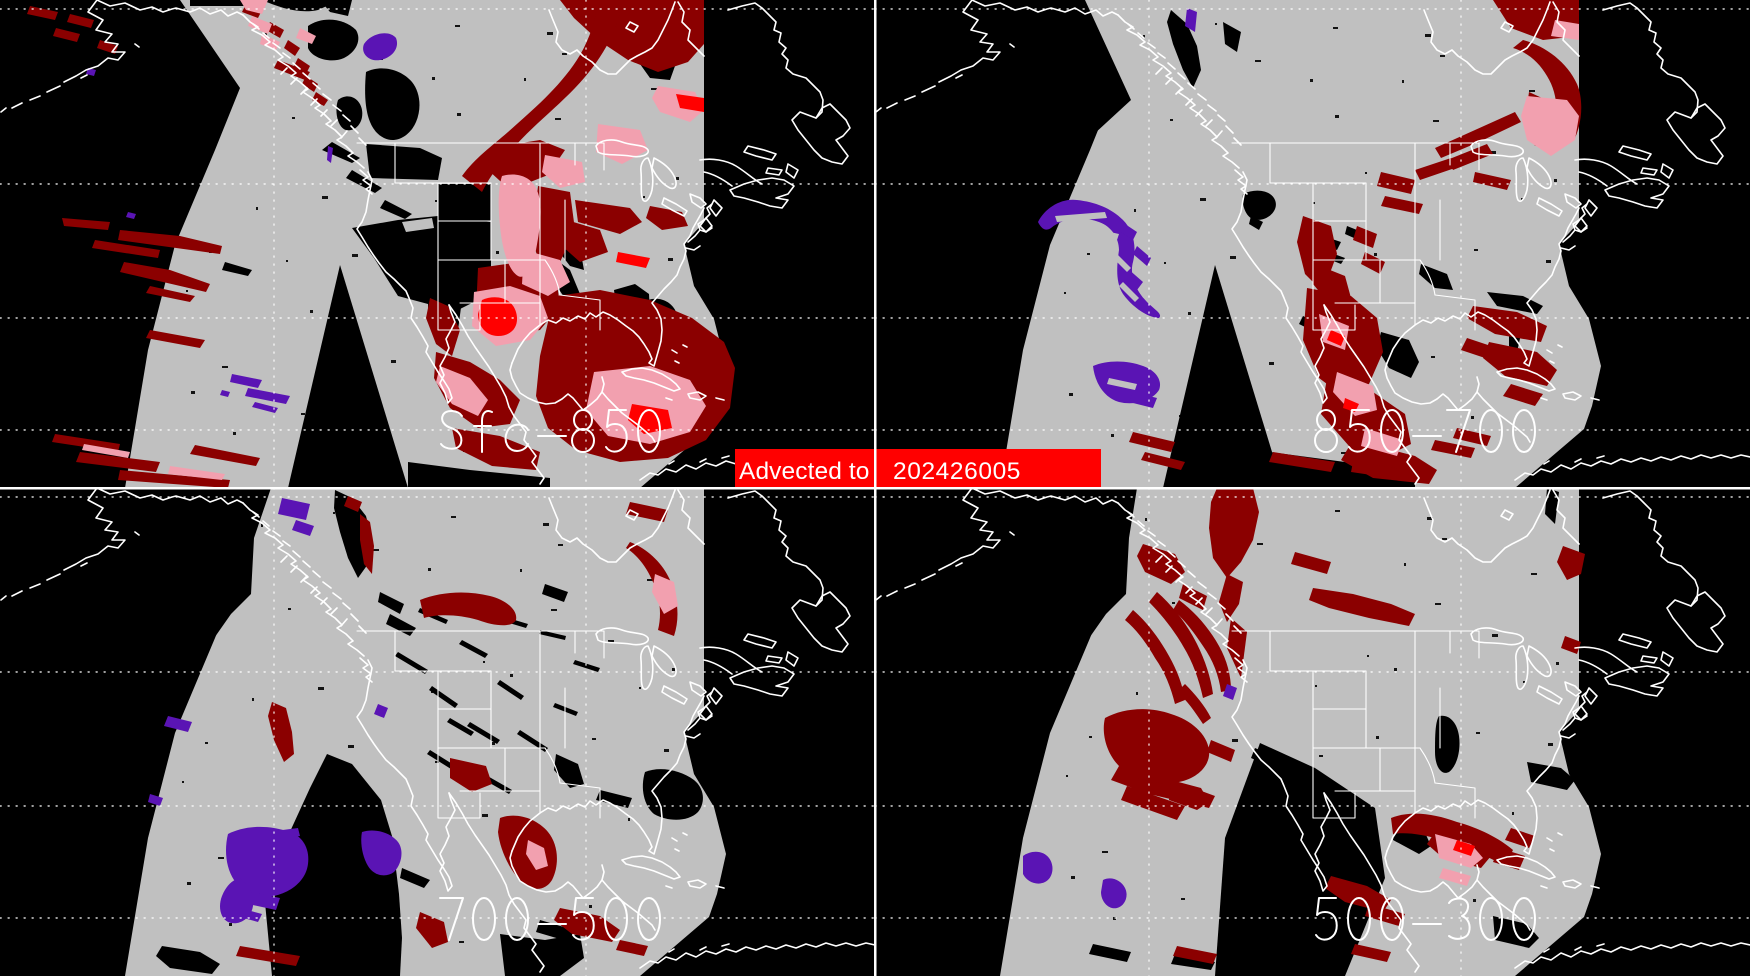  I want to click on svg-text: Advected to, so click(804, 471).